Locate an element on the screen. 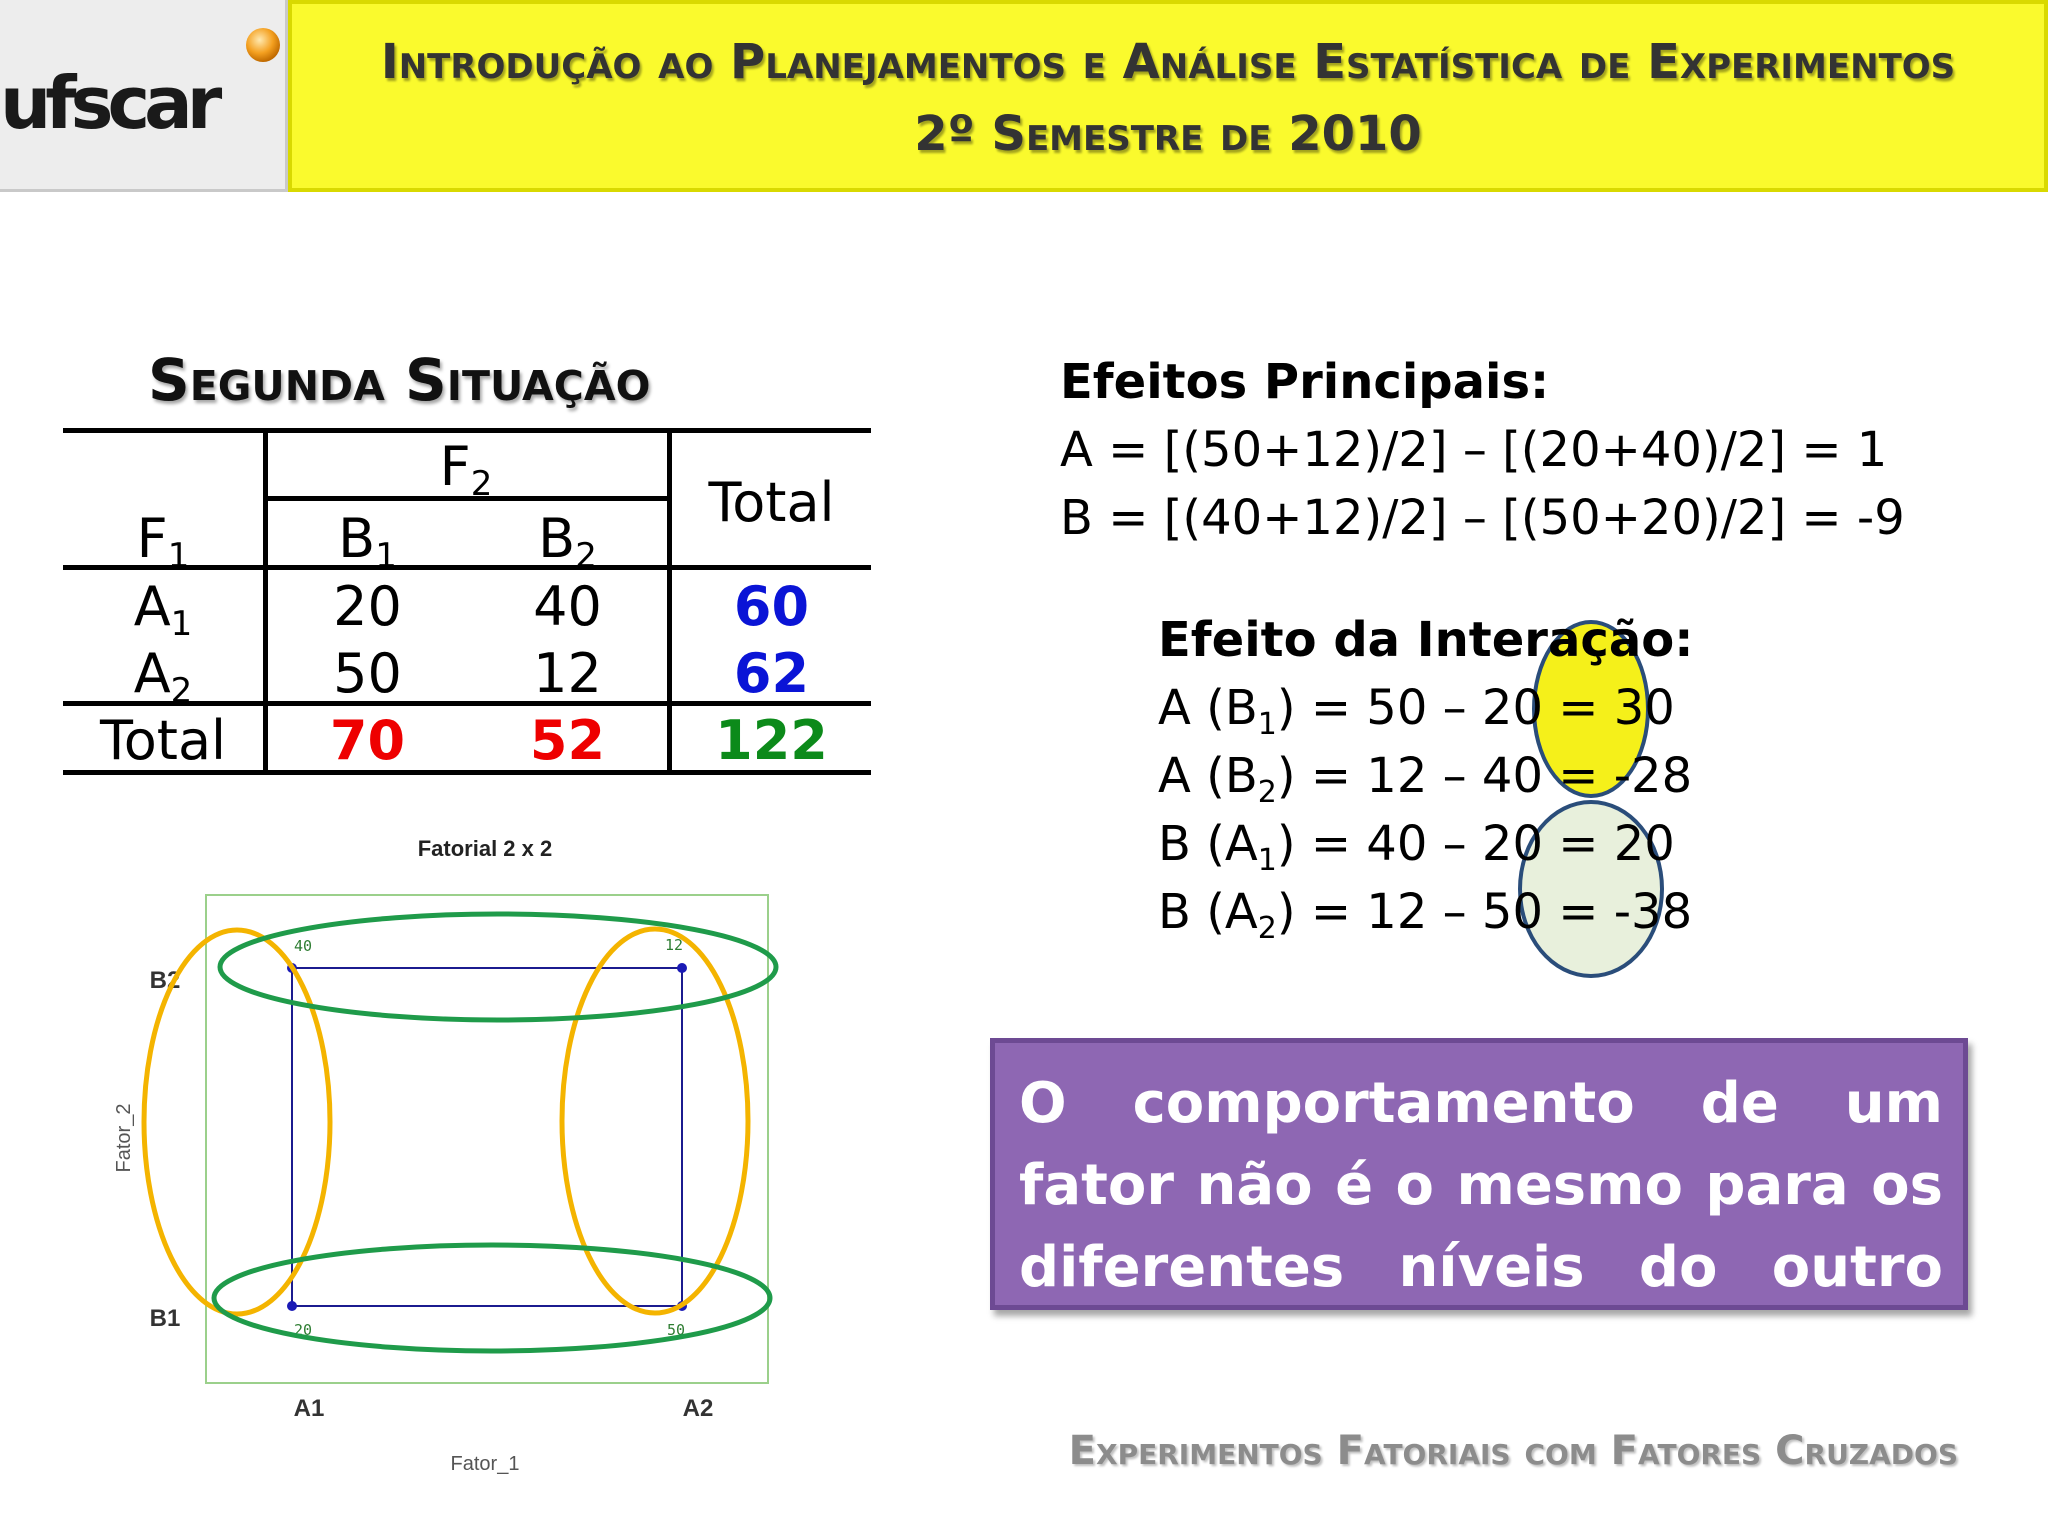 This screenshot has height=1536, width=2048. factor-b2-ellipse is located at coordinates (498, 967).